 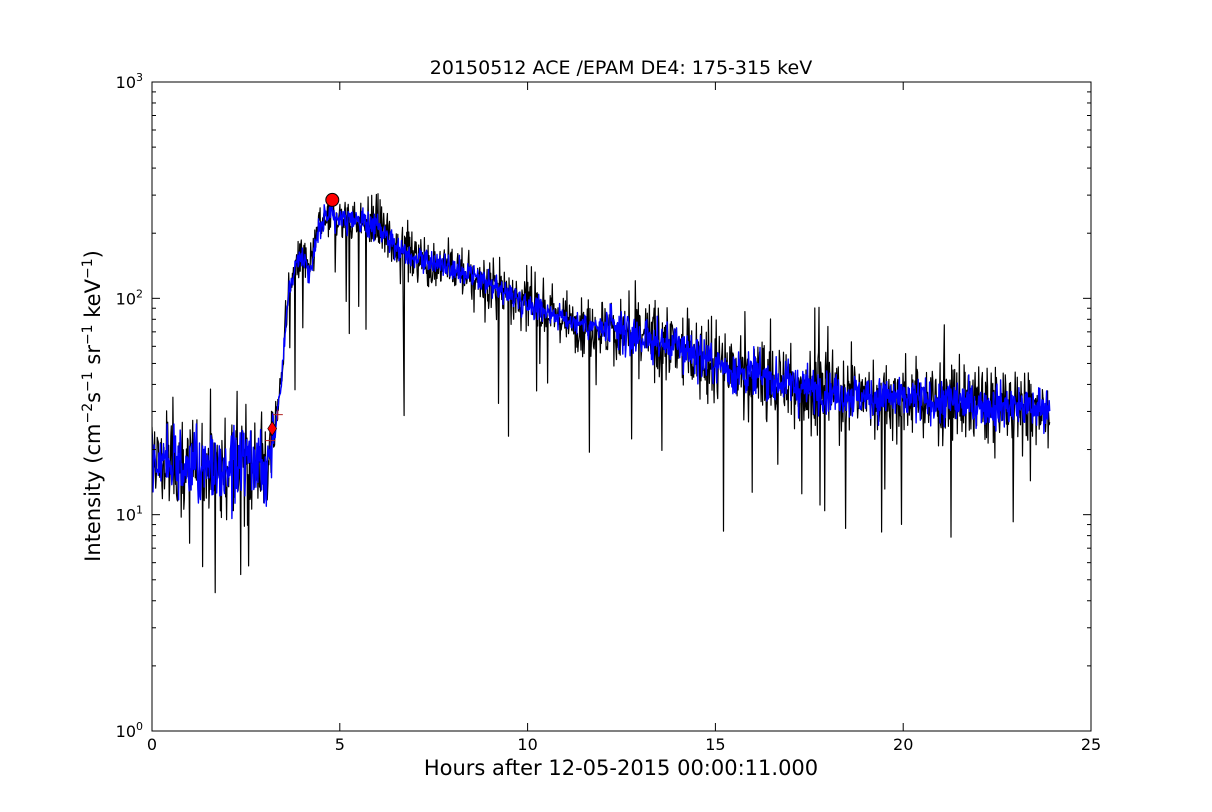 I want to click on peak-marker, so click(x=332, y=199).